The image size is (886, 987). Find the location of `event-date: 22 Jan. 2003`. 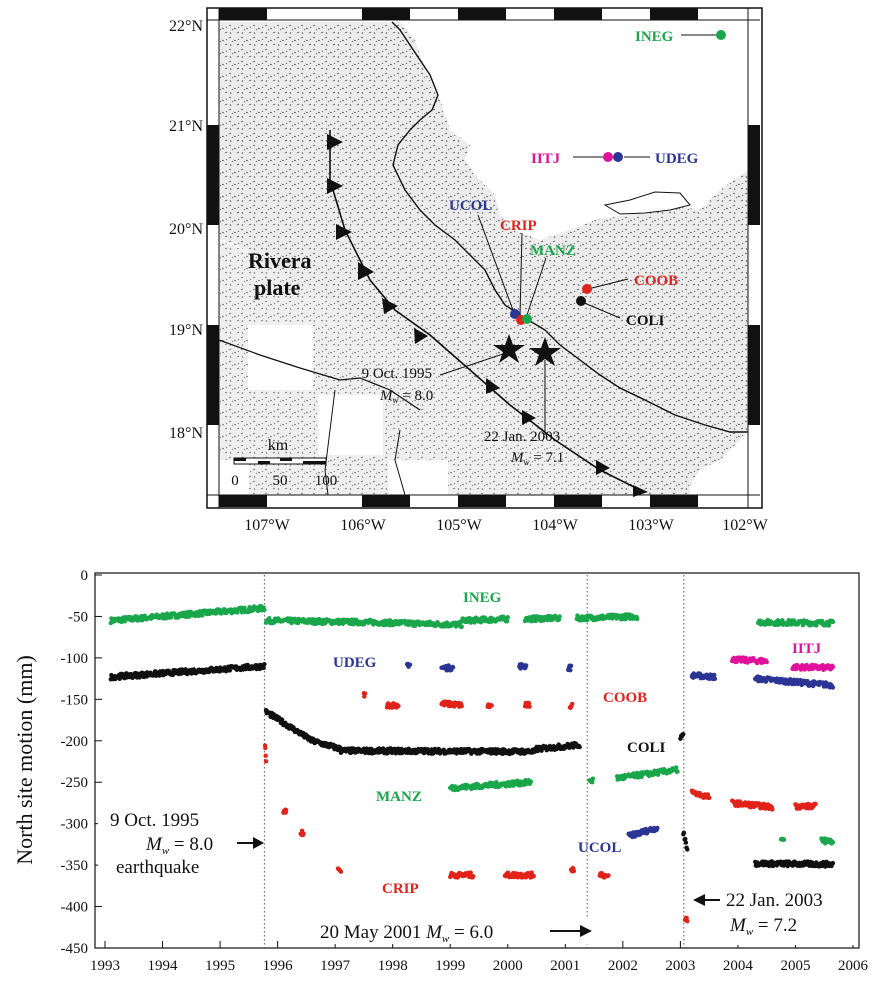

event-date: 22 Jan. 2003 is located at coordinates (774, 900).